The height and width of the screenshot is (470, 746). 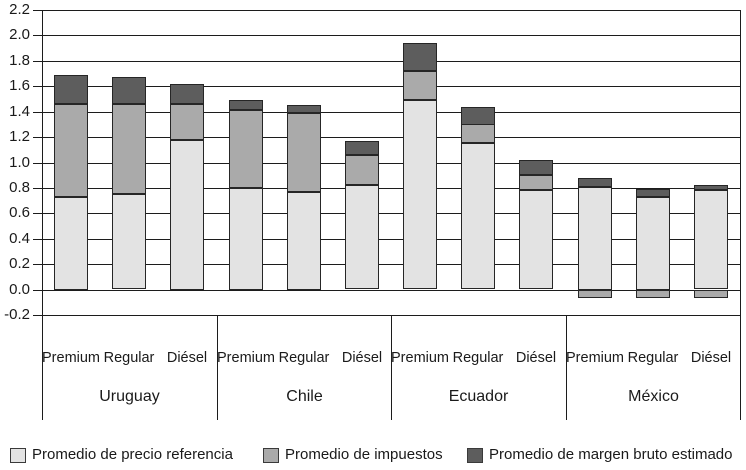 I want to click on y-axis-tick-label: 0.2, so click(x=19, y=263).